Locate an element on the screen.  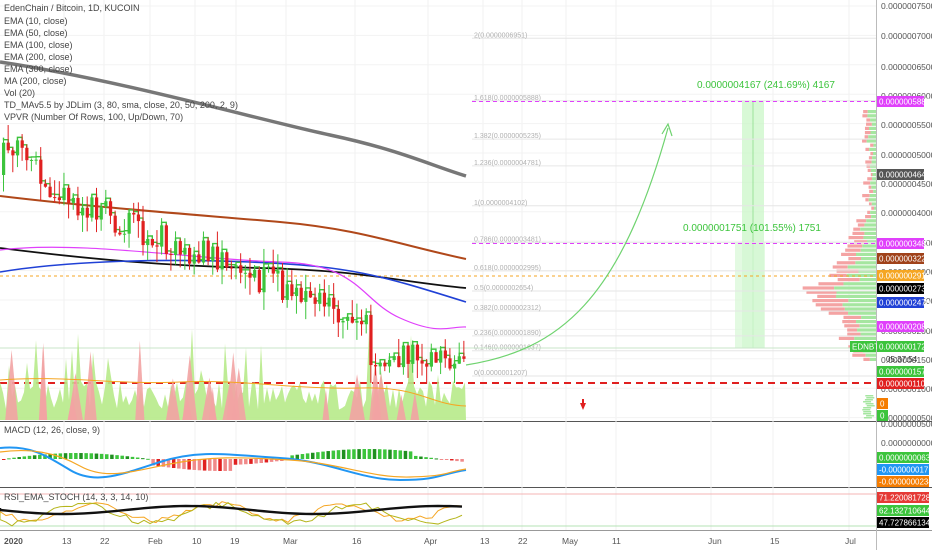
macd-line is located at coordinates (233, 464).